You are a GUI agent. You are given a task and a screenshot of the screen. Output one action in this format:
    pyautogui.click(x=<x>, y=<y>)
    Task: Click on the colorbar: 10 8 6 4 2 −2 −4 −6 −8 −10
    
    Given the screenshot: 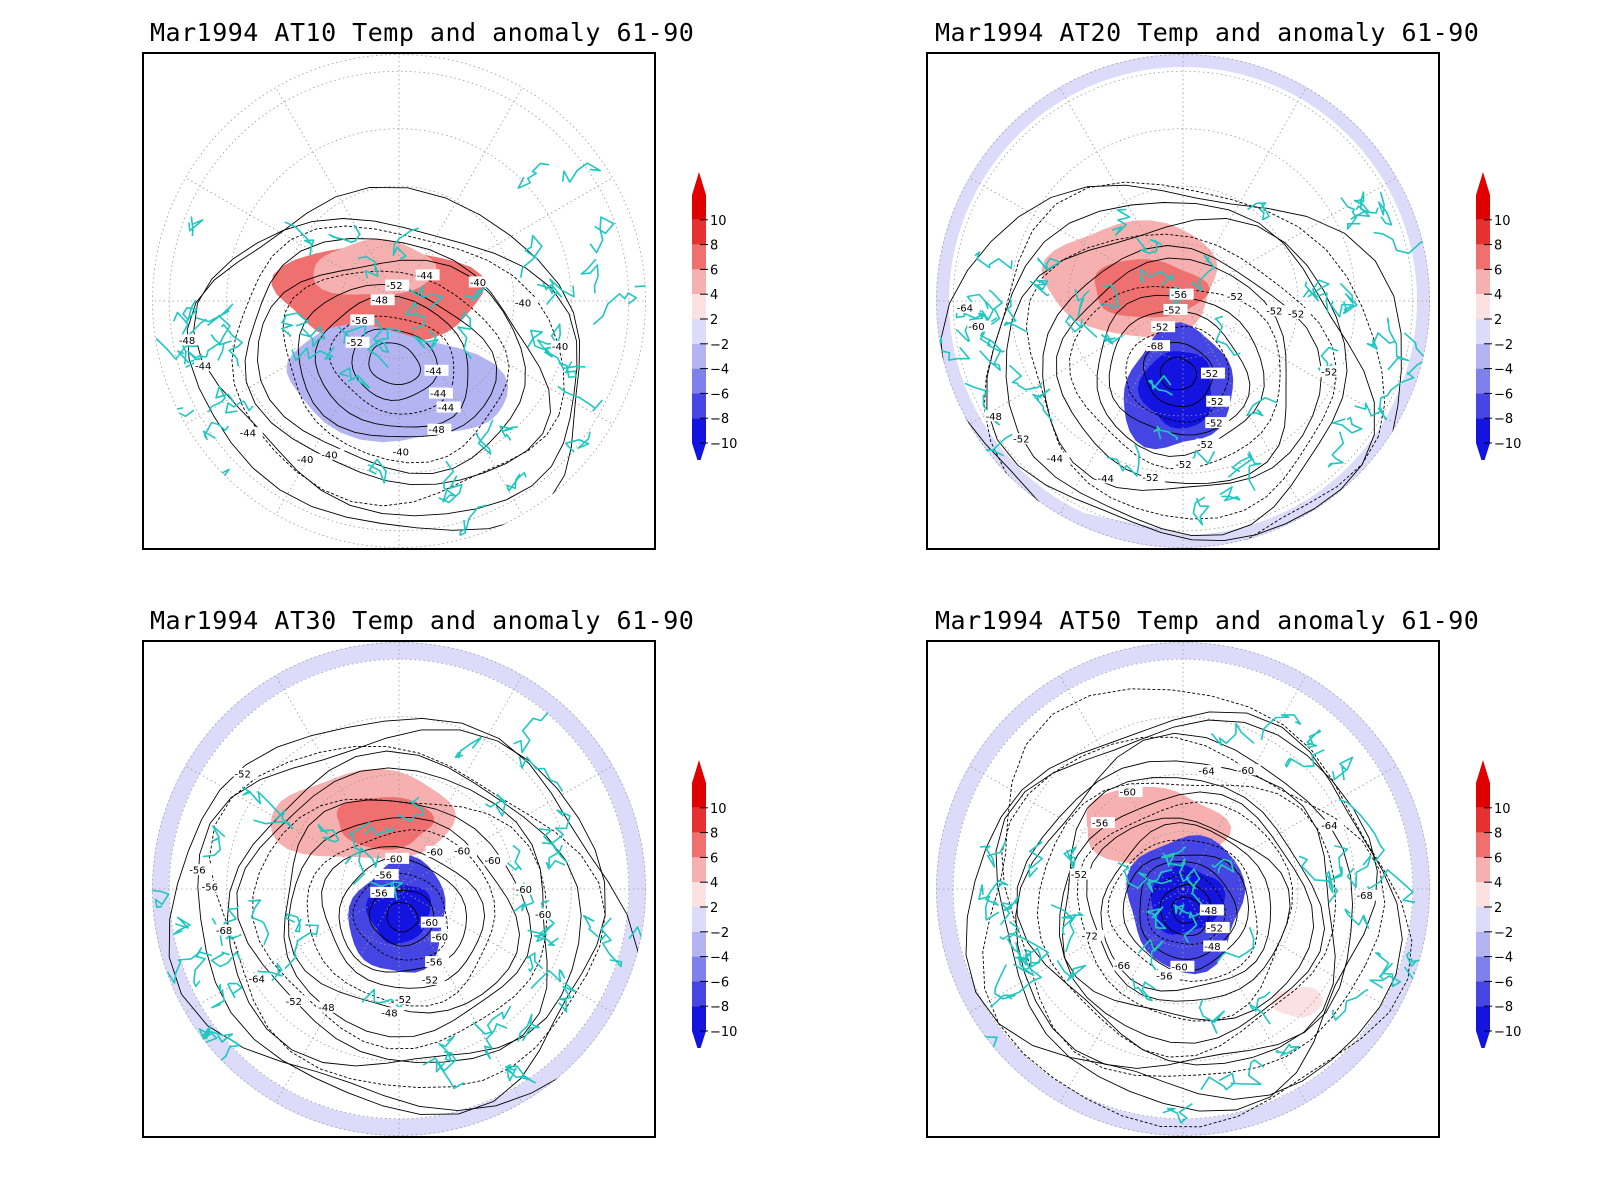 What is the action you would take?
    pyautogui.click(x=1502, y=315)
    